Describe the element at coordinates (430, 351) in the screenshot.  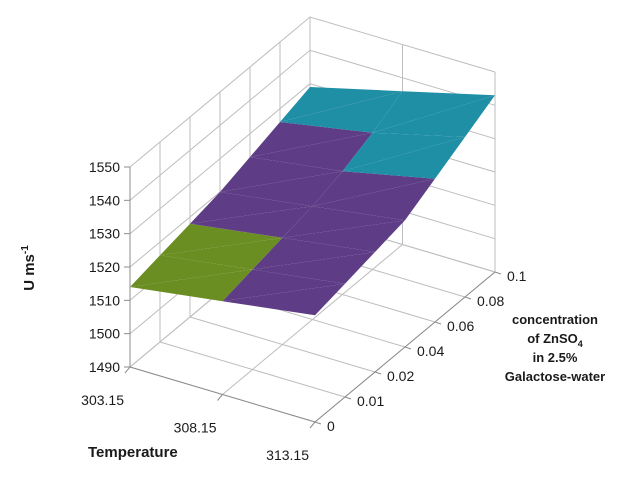
I see `y-tick-label-3: 0.04` at that location.